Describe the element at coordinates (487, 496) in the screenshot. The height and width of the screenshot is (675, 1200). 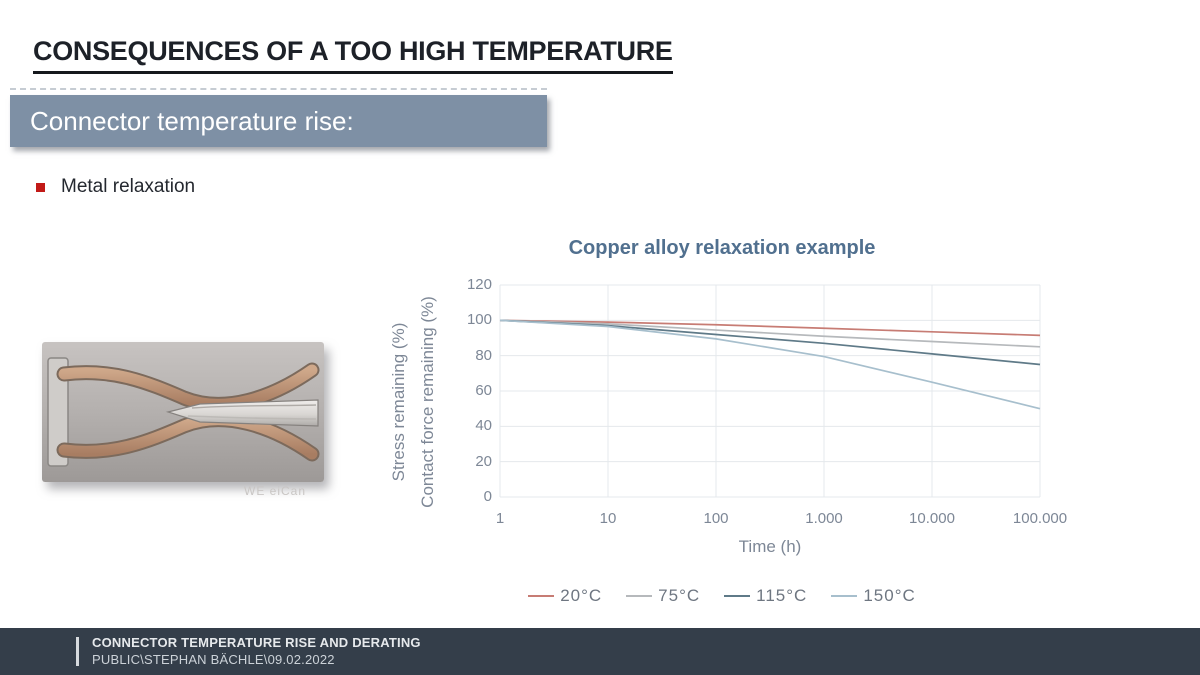
I see `y-tick-label: 0` at that location.